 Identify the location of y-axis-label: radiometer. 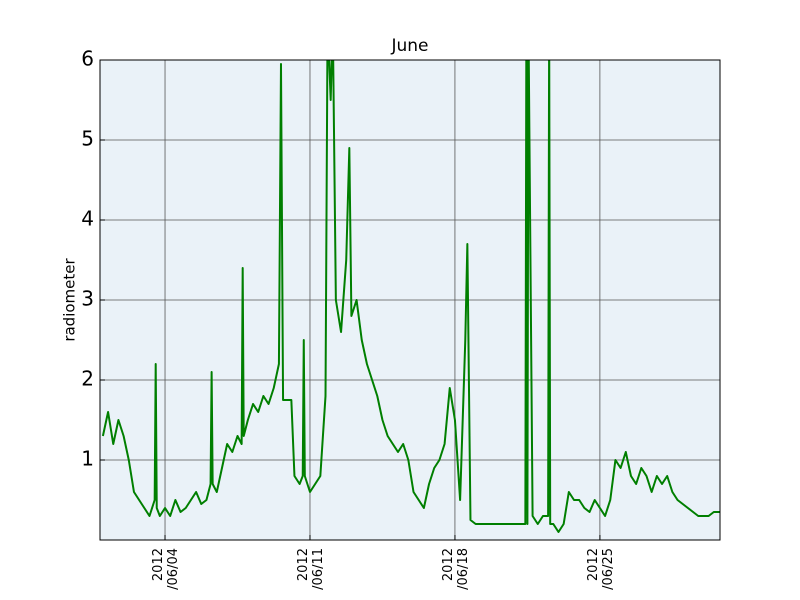
(70, 299).